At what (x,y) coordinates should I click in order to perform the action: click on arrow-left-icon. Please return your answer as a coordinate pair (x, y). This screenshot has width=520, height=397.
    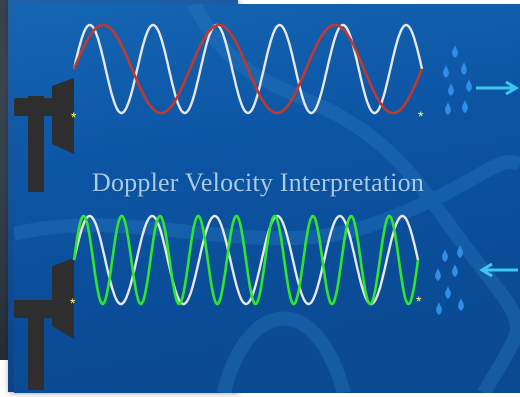
    Looking at the image, I should click on (498, 270).